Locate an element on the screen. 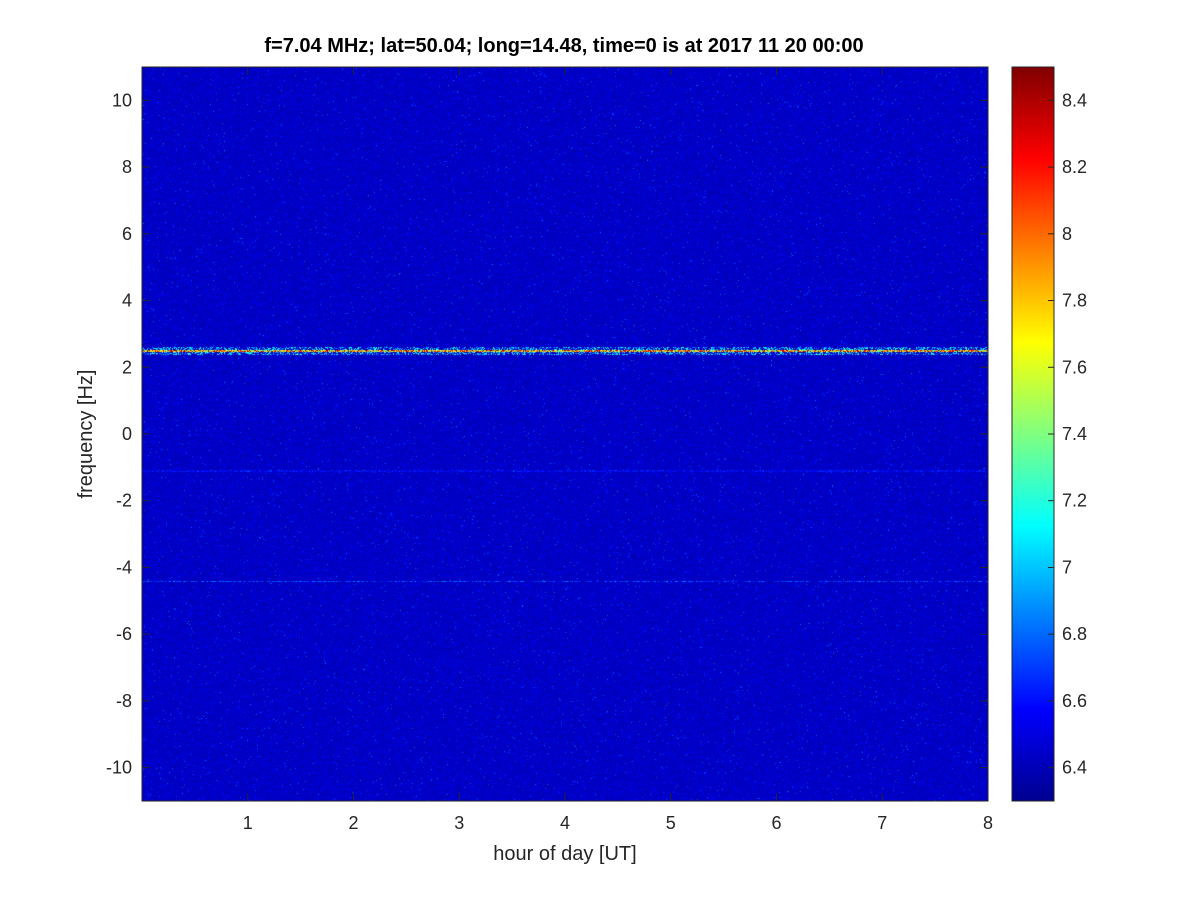 The width and height of the screenshot is (1200, 900). colorbar-tick-label: 7.8 is located at coordinates (1074, 301).